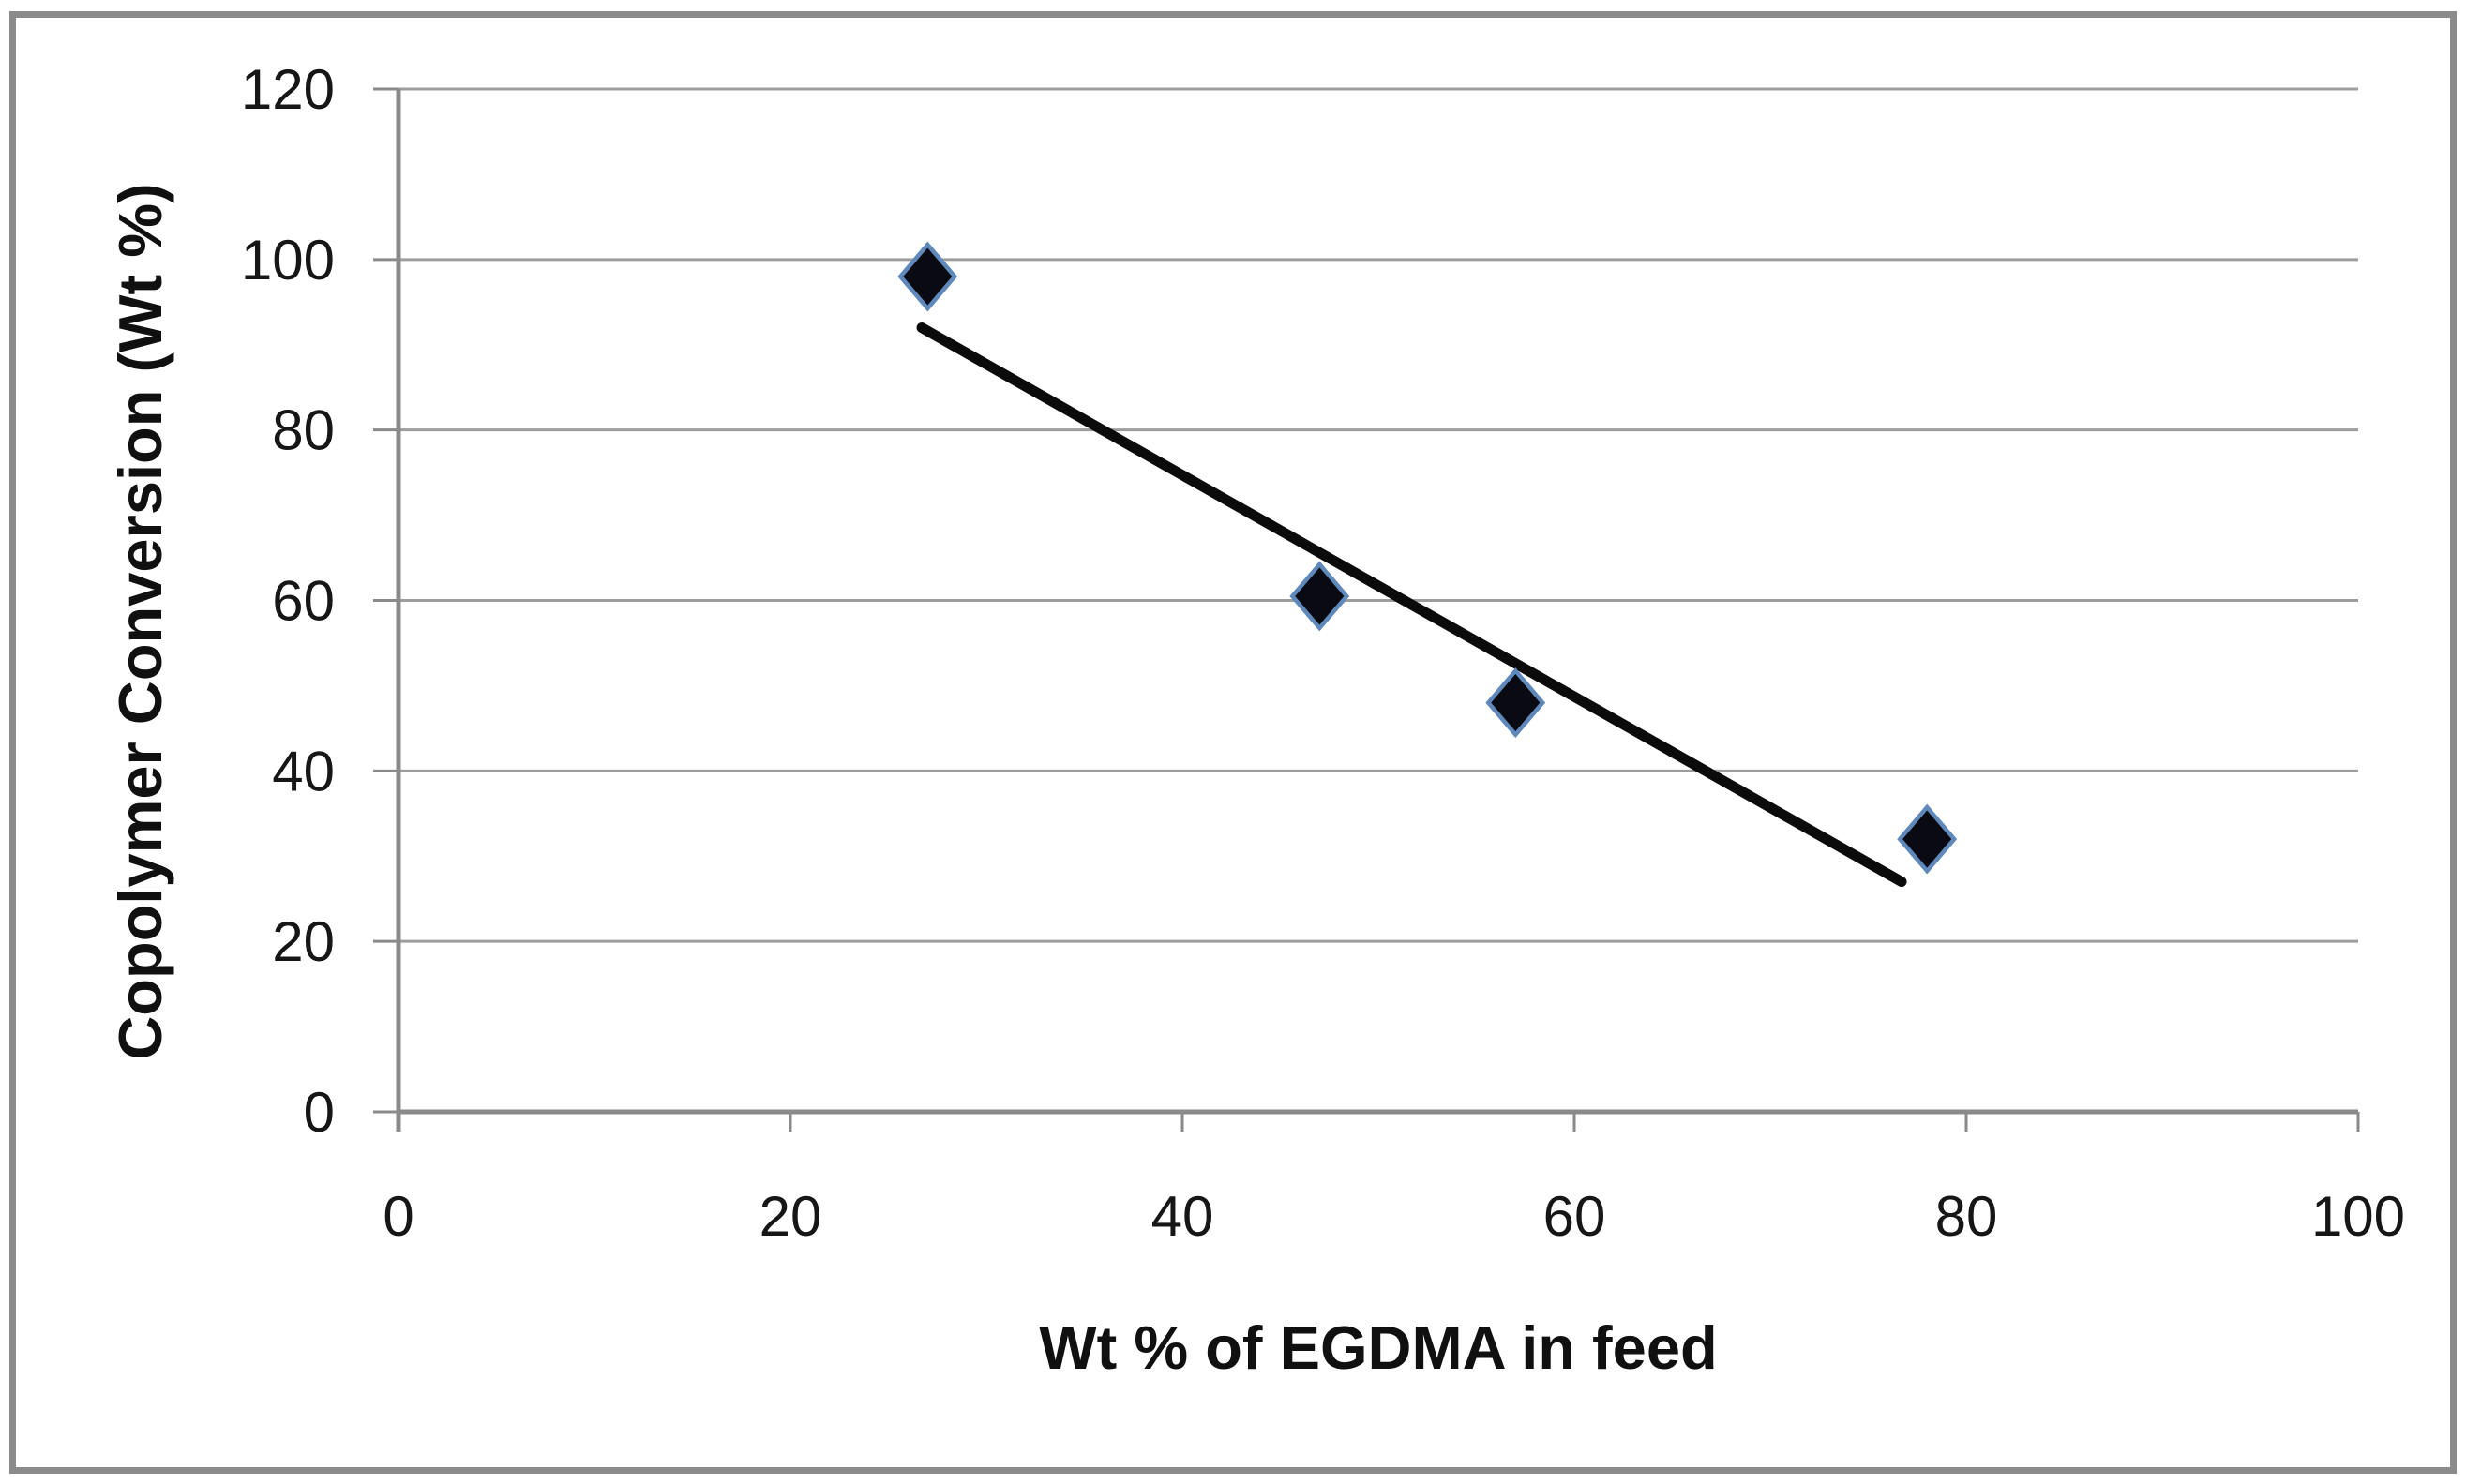  What do you see at coordinates (1182, 1216) in the screenshot?
I see `x-tick-label-40: 40` at bounding box center [1182, 1216].